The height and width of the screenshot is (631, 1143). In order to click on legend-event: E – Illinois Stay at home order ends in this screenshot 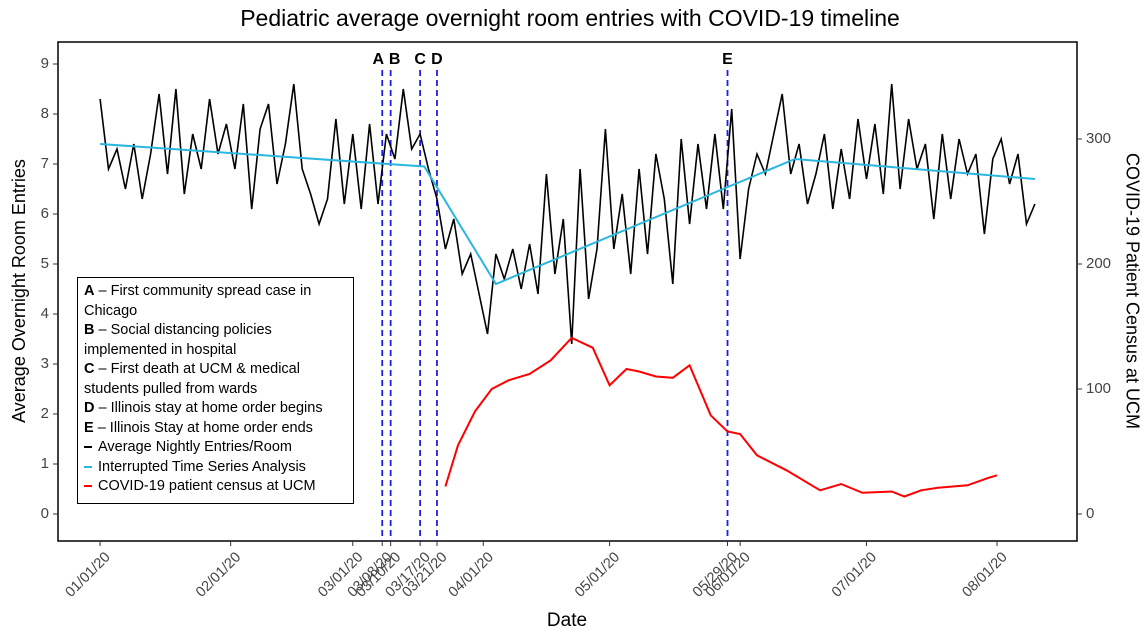, I will do `click(215, 429)`.